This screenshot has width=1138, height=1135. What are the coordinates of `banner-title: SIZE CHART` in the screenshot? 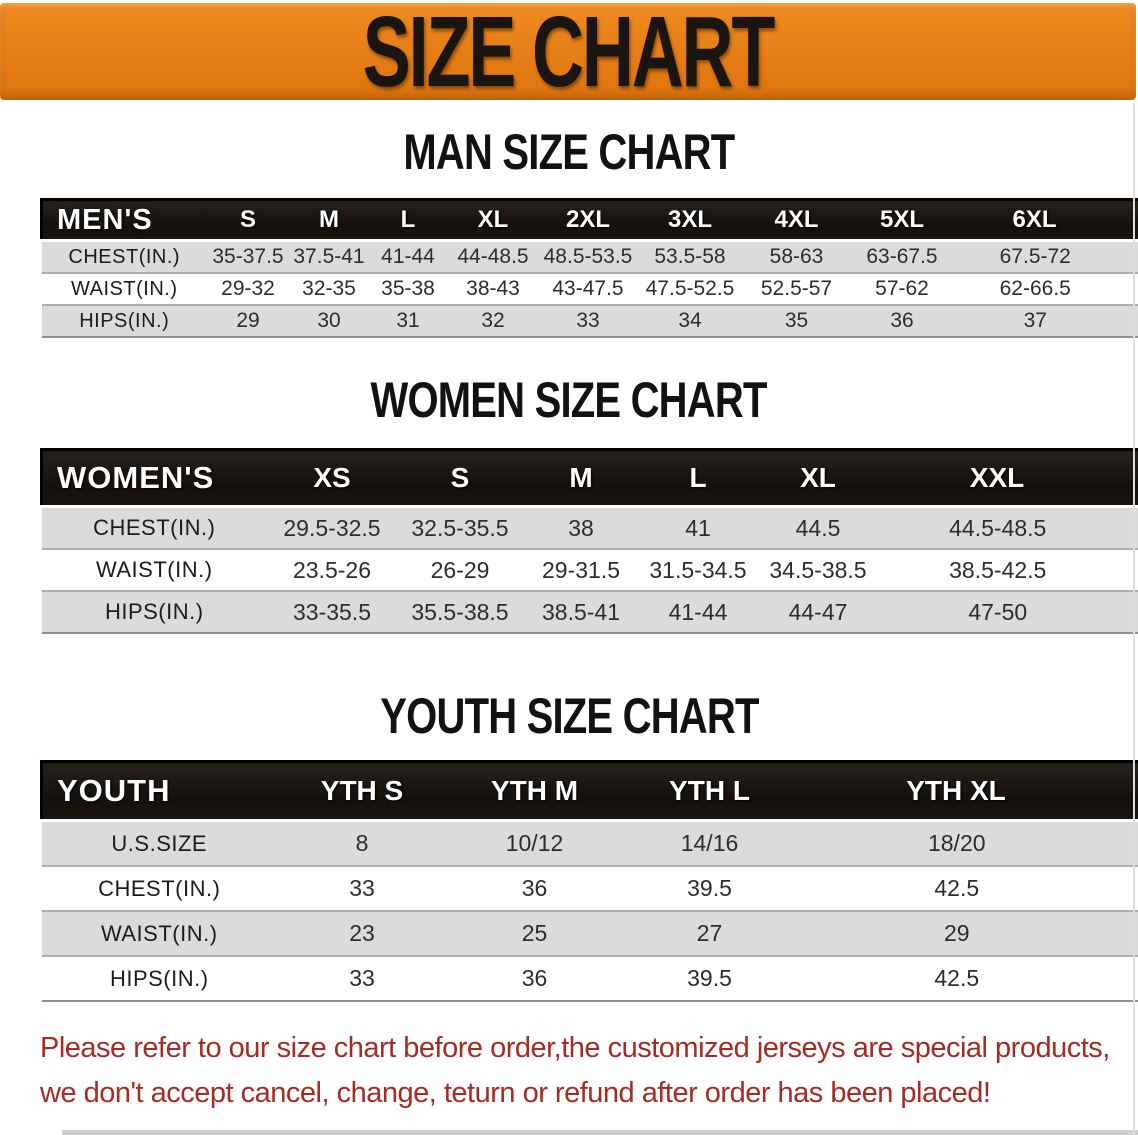 It's located at (568, 52).